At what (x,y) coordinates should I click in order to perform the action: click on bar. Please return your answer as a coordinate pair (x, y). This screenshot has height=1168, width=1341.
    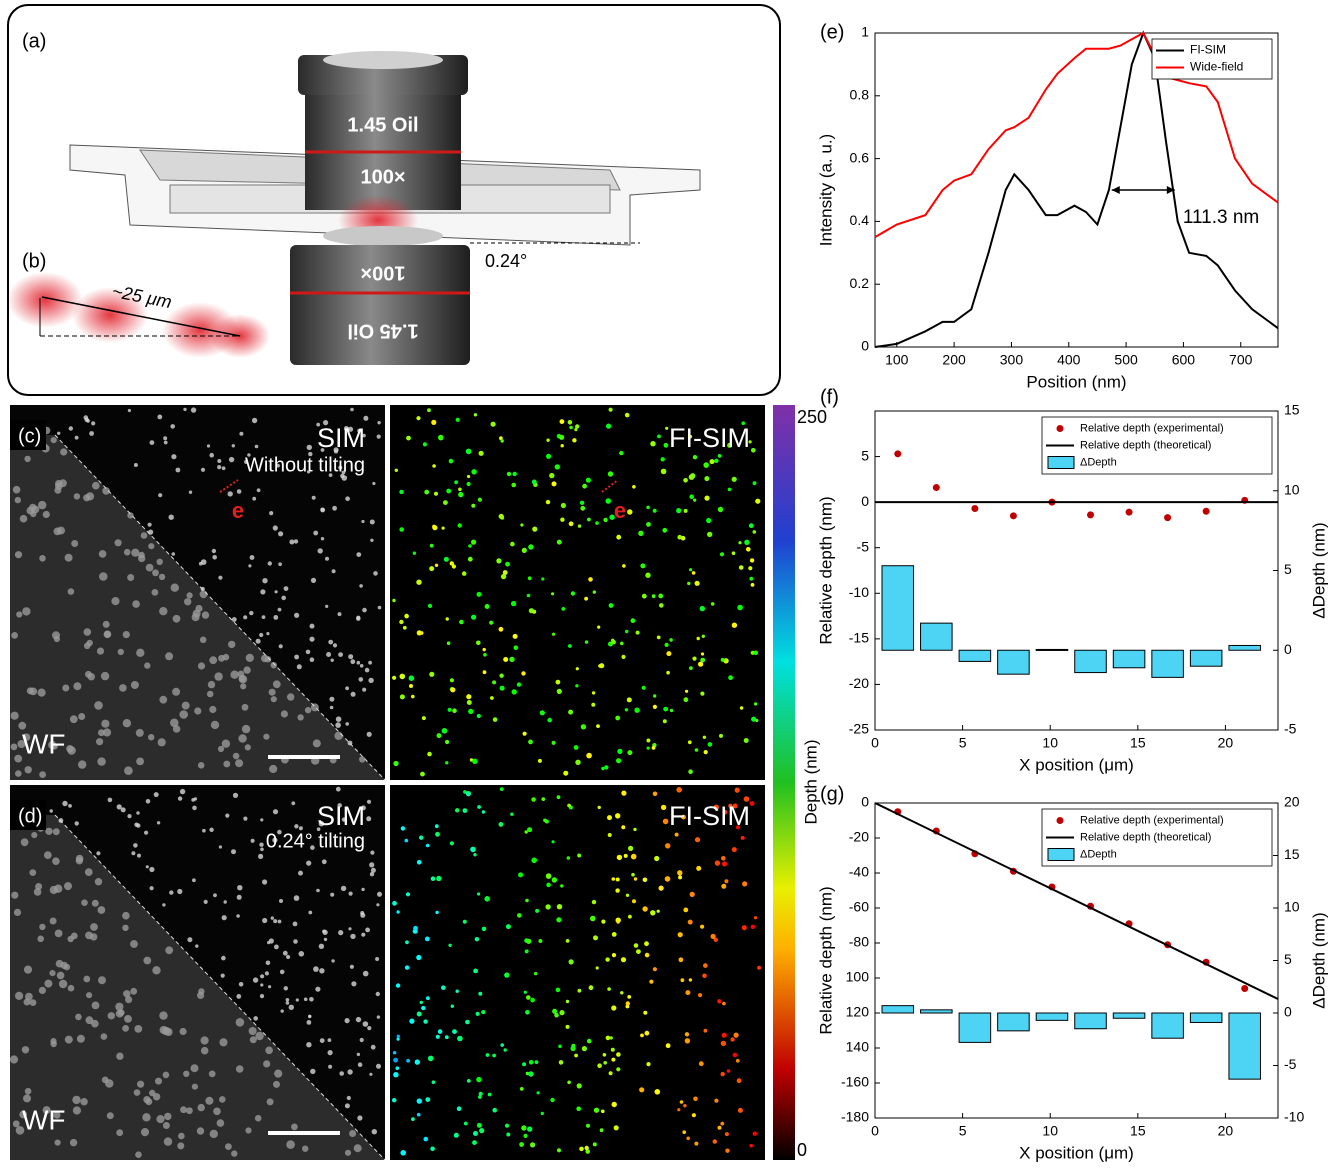
    Looking at the image, I should click on (1206, 1017).